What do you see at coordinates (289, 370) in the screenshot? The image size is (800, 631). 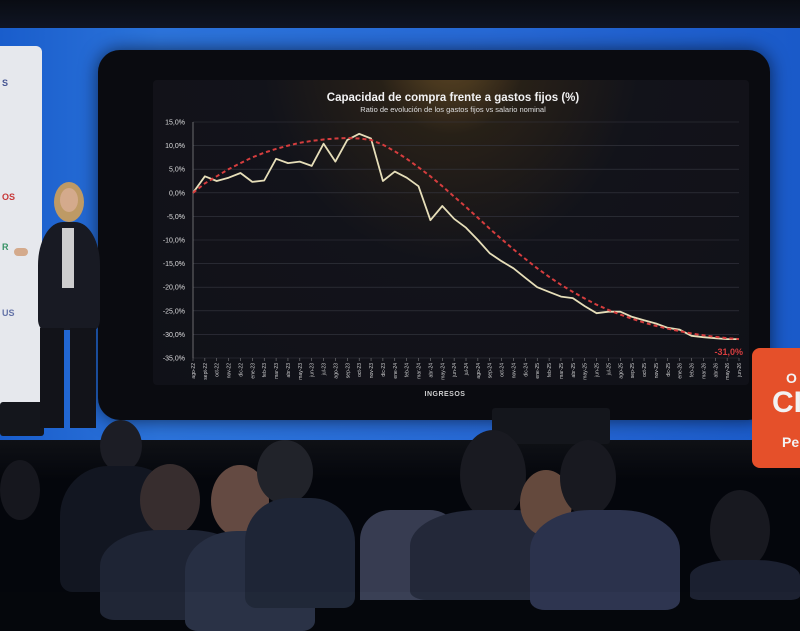 I see `x-tick-label: abr-23` at bounding box center [289, 370].